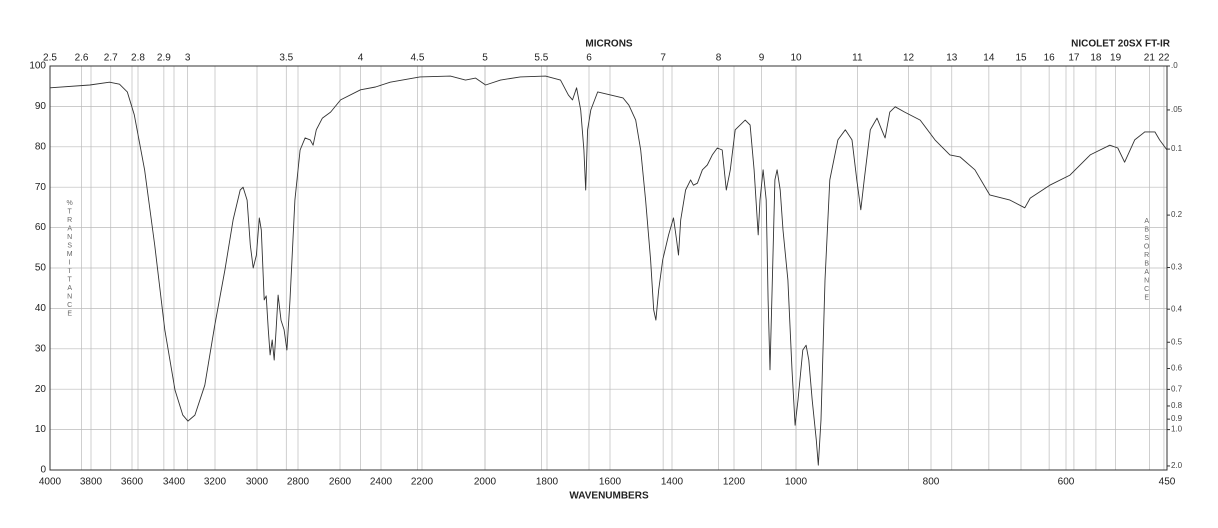 This screenshot has width=1218, height=528. Describe the element at coordinates (672, 482) in the screenshot. I see `x-tick-label: 1400` at that location.